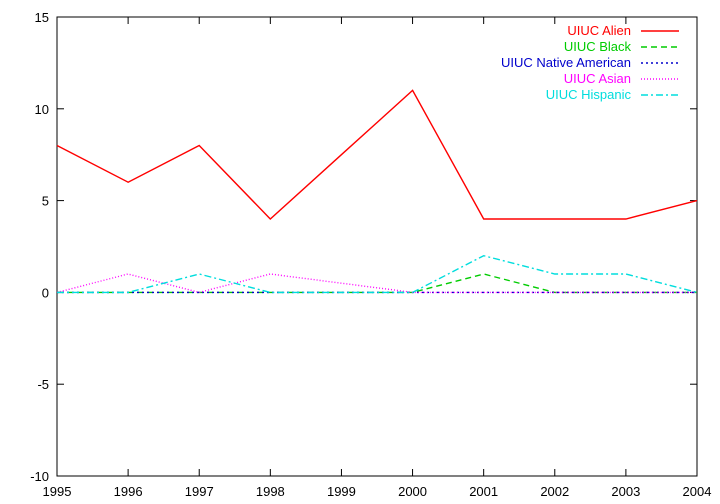  Describe the element at coordinates (341, 491) in the screenshot. I see `x-tick-label: 1999` at that location.